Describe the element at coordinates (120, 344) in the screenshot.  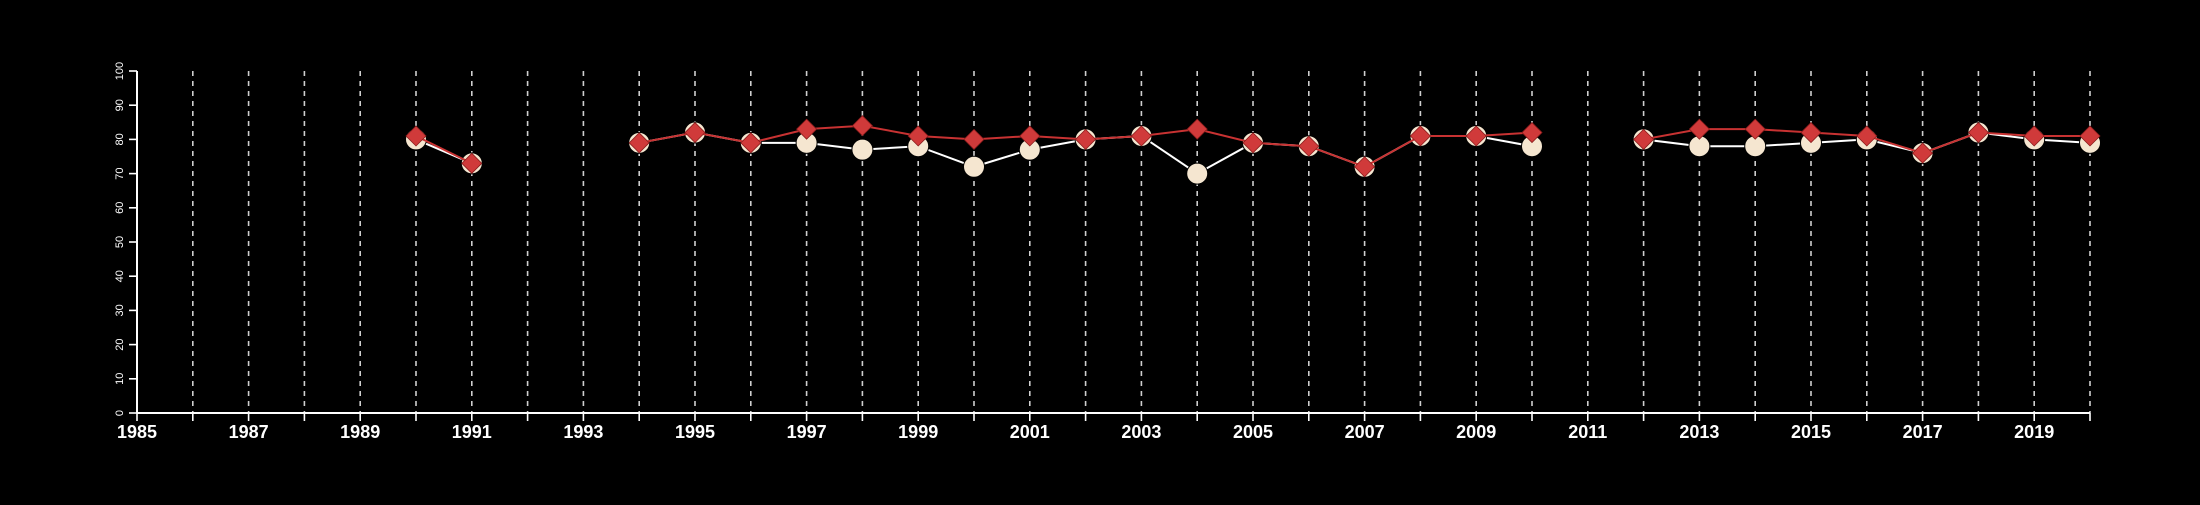
I see `y-tick-label: 20` at that location.